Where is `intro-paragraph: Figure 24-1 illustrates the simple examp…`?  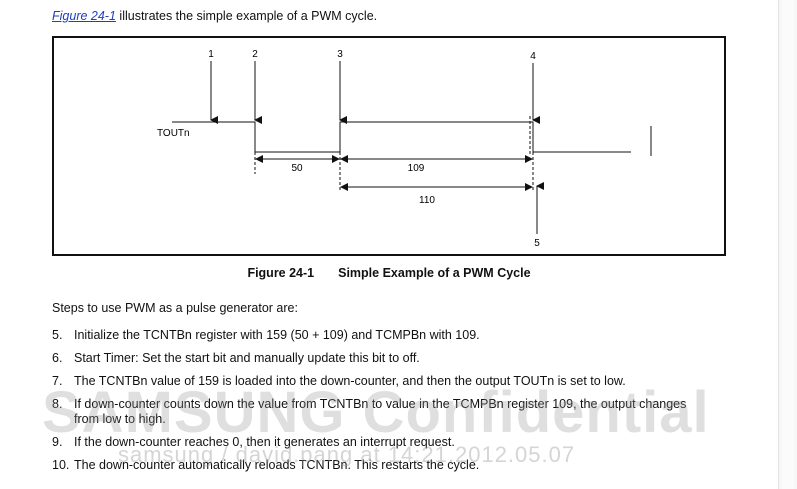 intro-paragraph: Figure 24-1 illustrates the simple examp… is located at coordinates (214, 16).